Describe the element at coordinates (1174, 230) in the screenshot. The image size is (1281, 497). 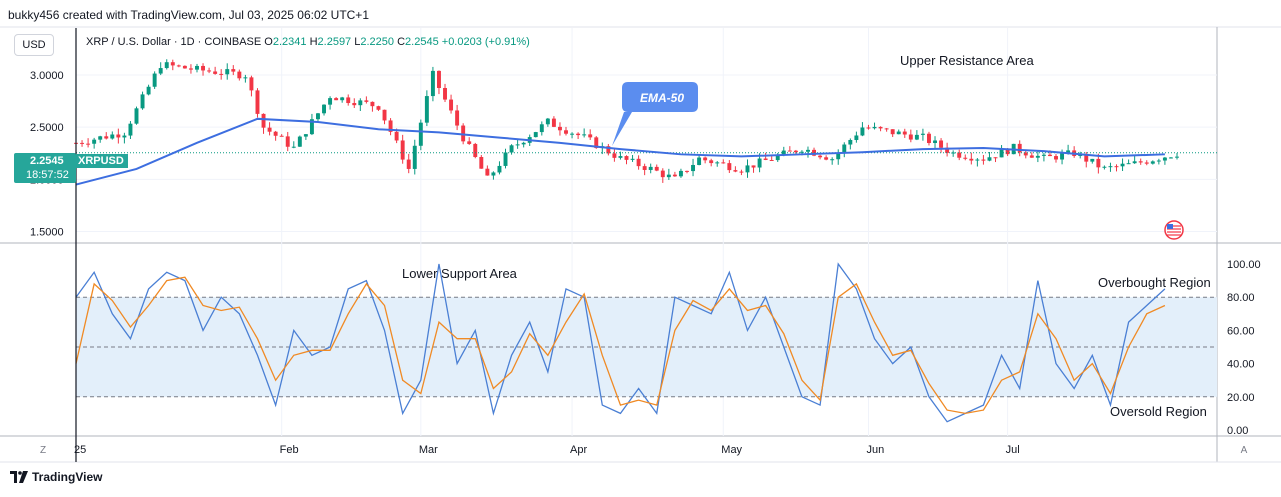
I see `us-flag-icon` at that location.